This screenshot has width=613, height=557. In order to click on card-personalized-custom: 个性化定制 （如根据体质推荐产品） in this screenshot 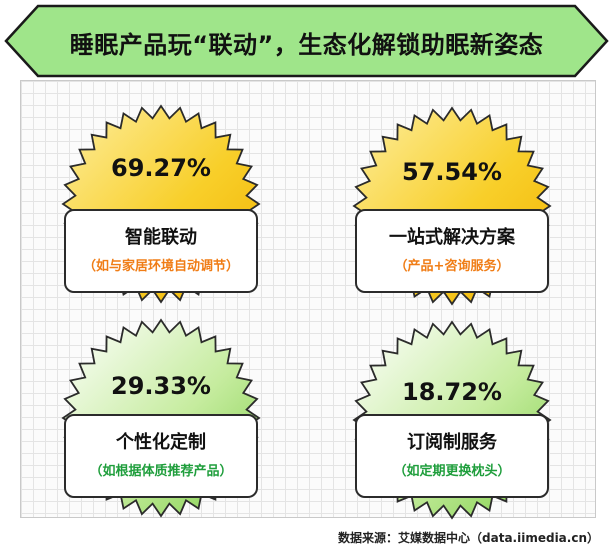, I will do `click(161, 456)`.